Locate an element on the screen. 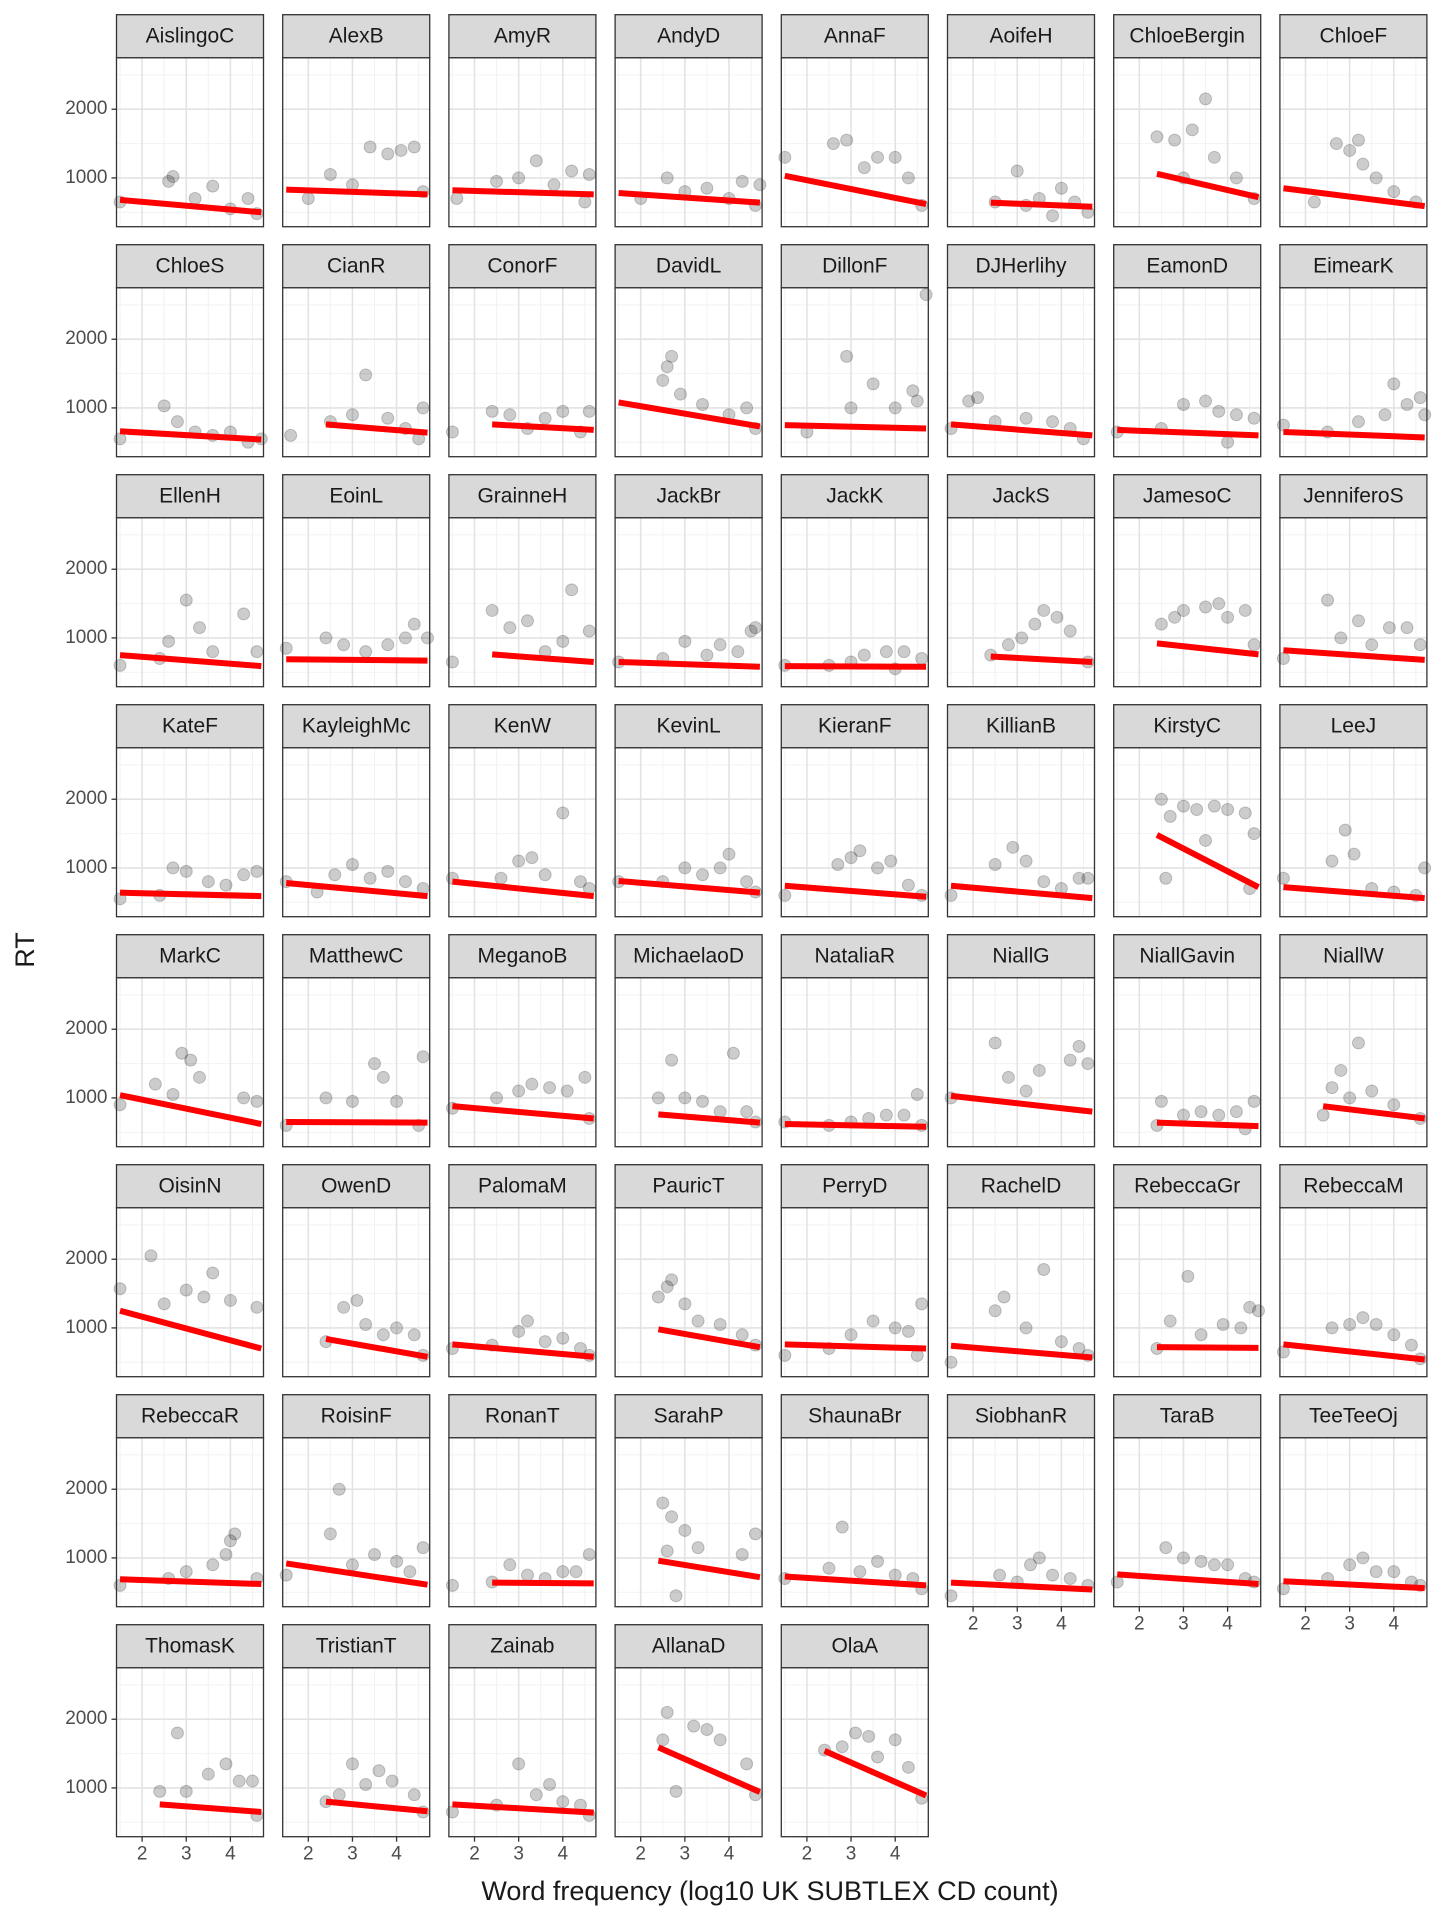 Image resolution: width=1440 pixels, height=1925 pixels. y-axis-title: RT is located at coordinates (25, 950).